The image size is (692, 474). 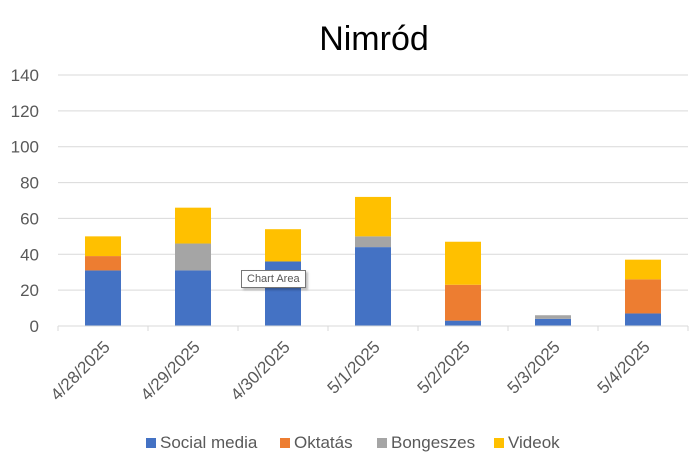 I want to click on bar-videok-4/30/2025, so click(x=283, y=245).